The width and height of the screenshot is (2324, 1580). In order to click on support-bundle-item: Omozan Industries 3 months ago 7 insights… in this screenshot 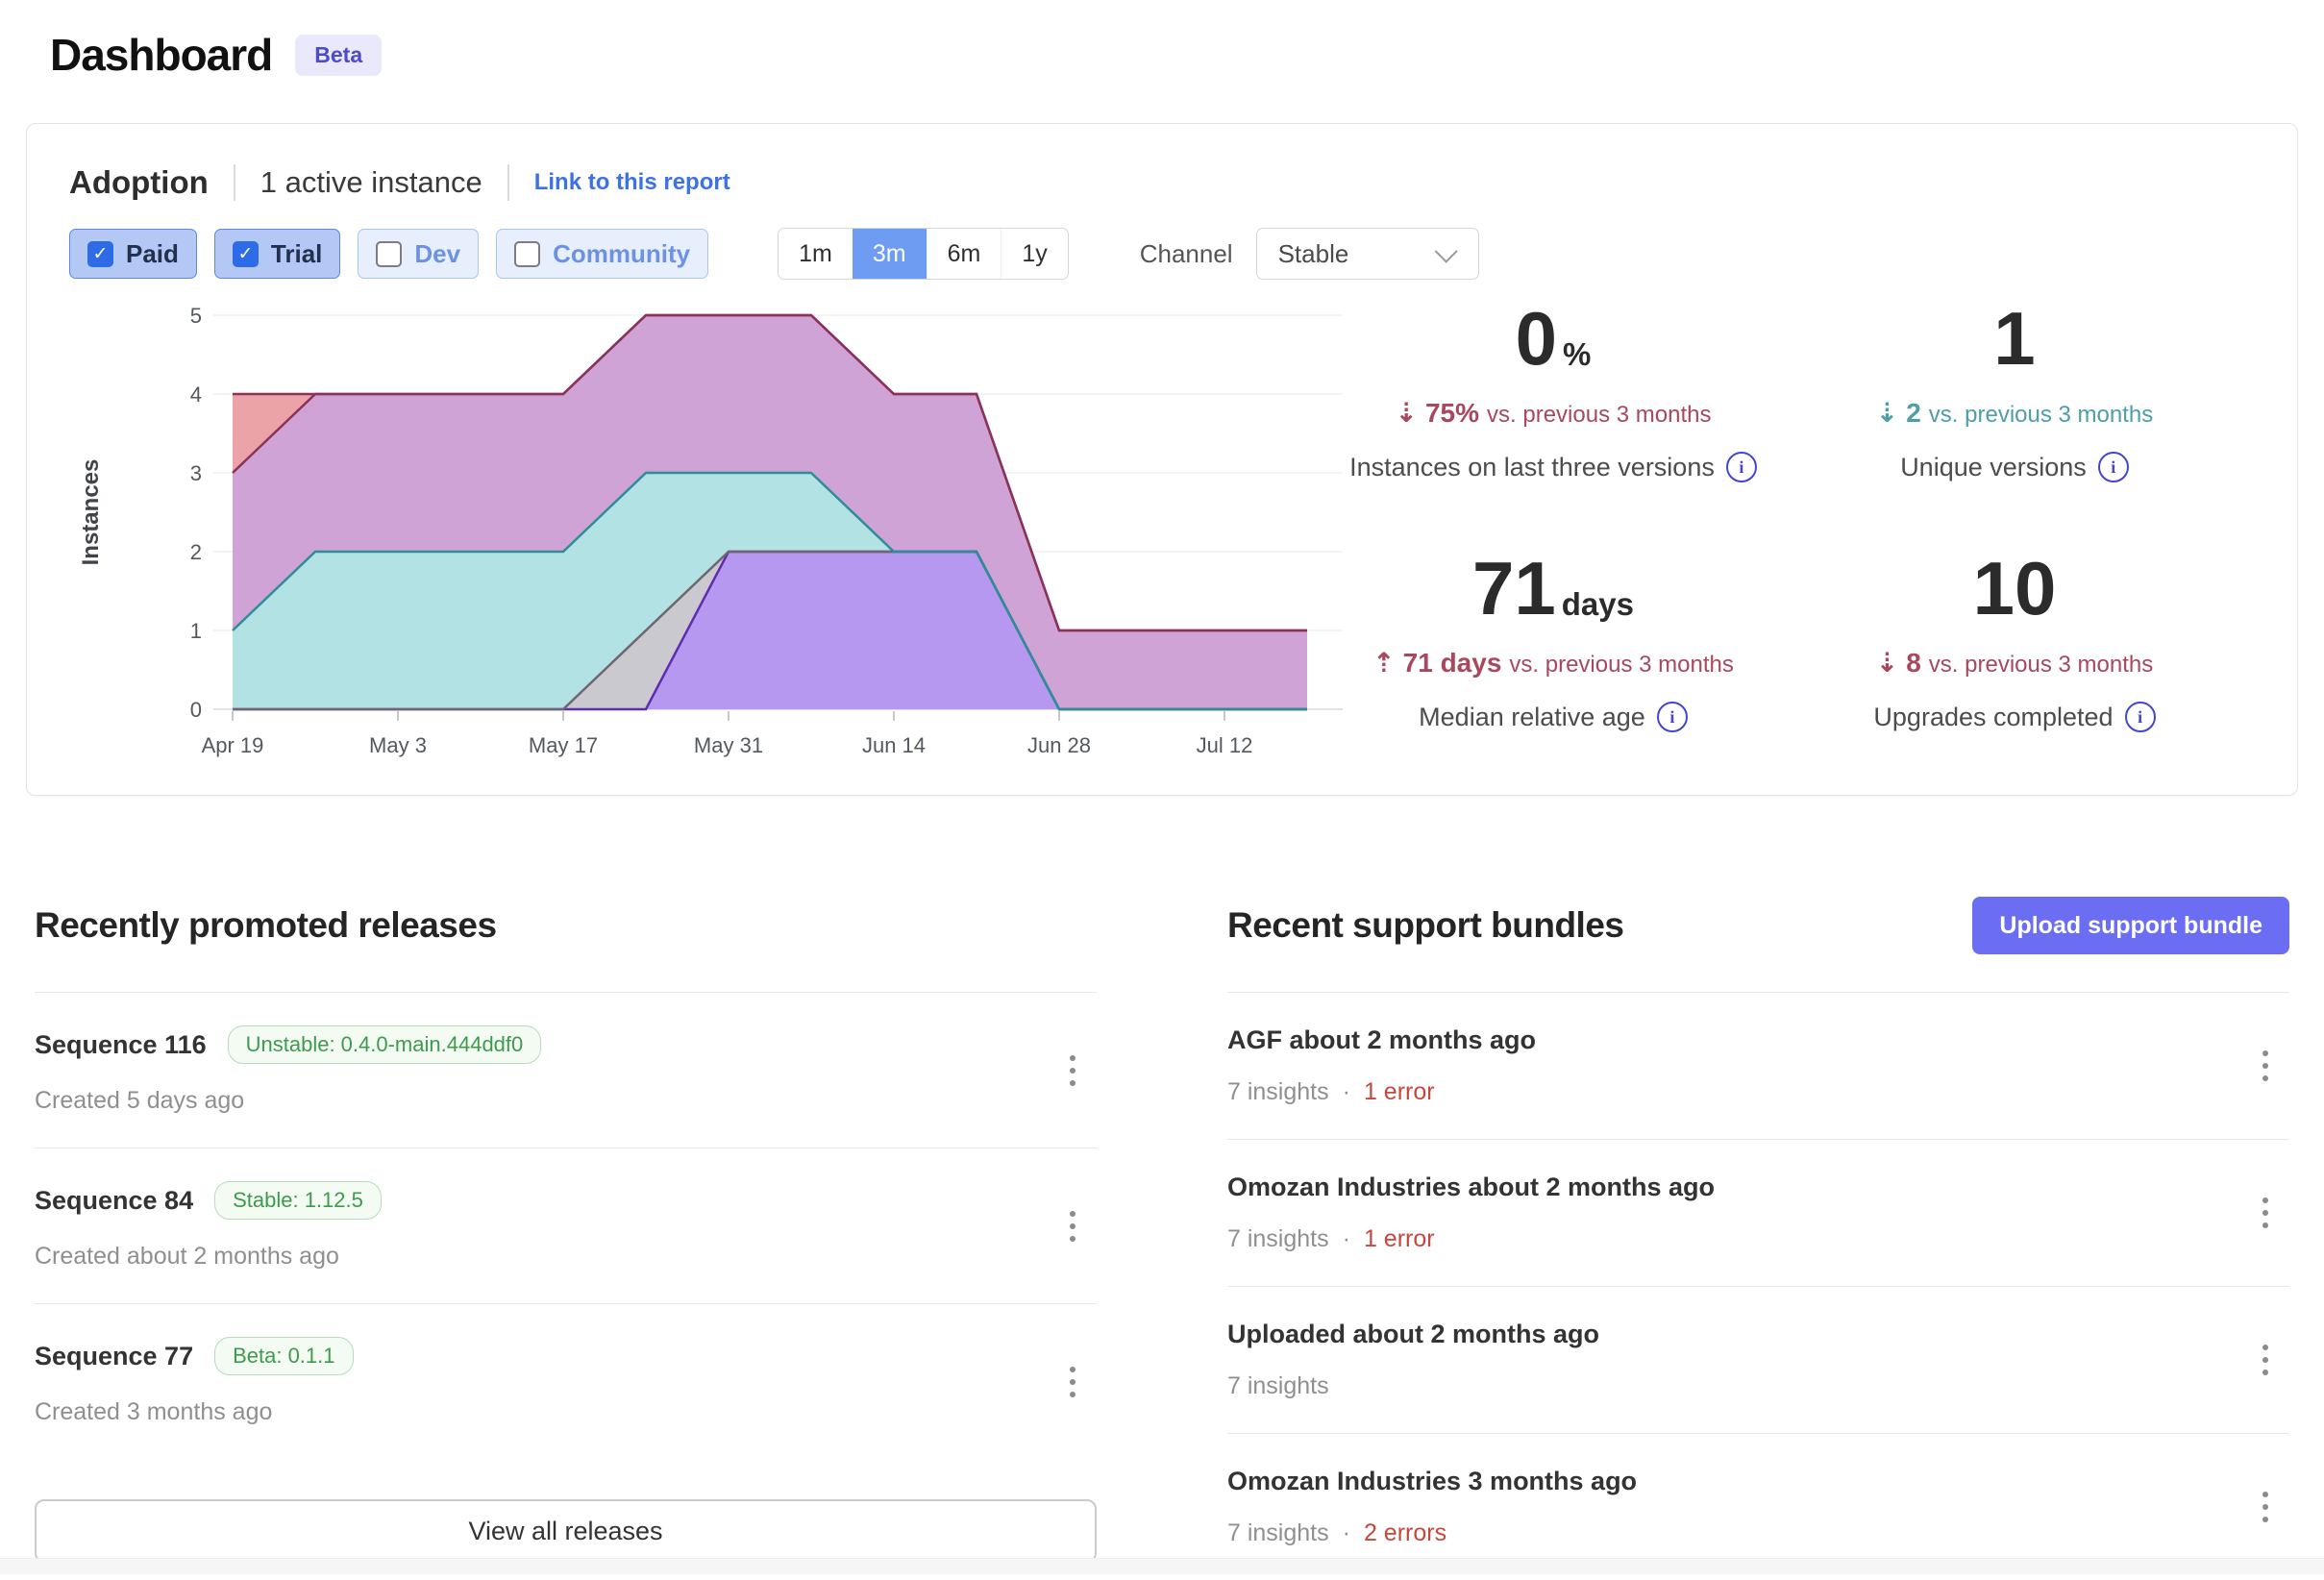, I will do `click(1758, 1507)`.